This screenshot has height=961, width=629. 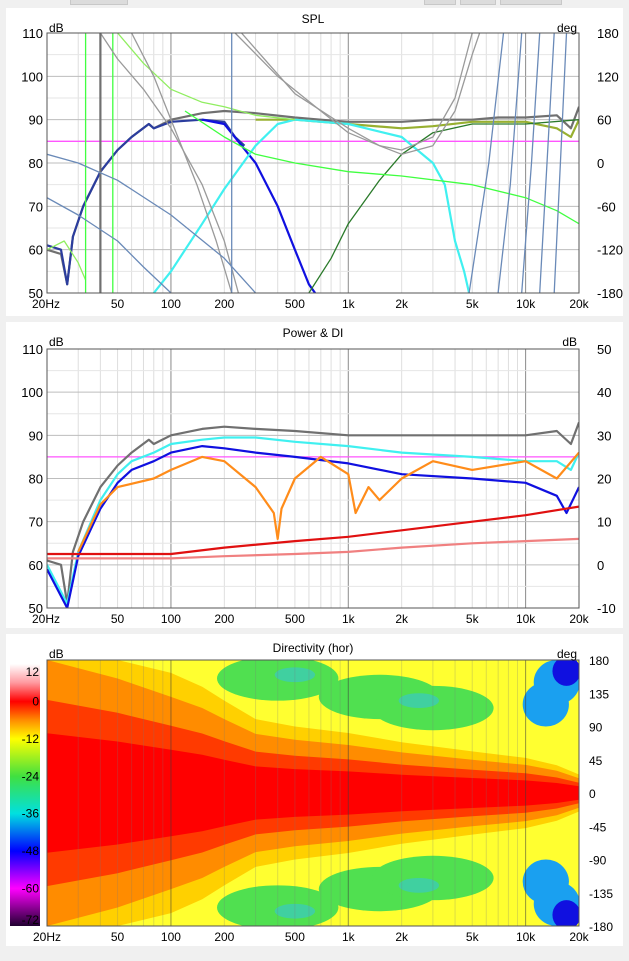 What do you see at coordinates (313, 333) in the screenshot?
I see `chart-title: Power & DI` at bounding box center [313, 333].